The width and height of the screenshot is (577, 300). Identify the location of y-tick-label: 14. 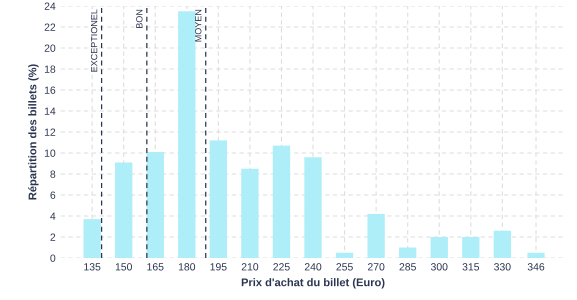
(50, 111).